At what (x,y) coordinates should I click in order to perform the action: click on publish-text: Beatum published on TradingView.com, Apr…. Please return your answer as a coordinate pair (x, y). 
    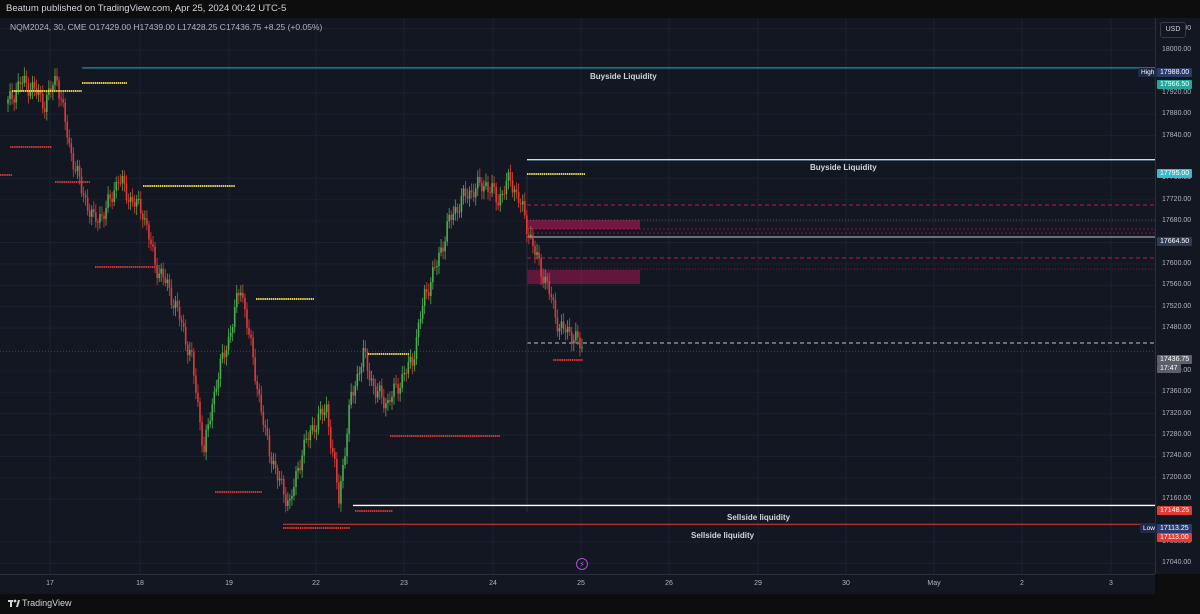
    Looking at the image, I should click on (146, 8).